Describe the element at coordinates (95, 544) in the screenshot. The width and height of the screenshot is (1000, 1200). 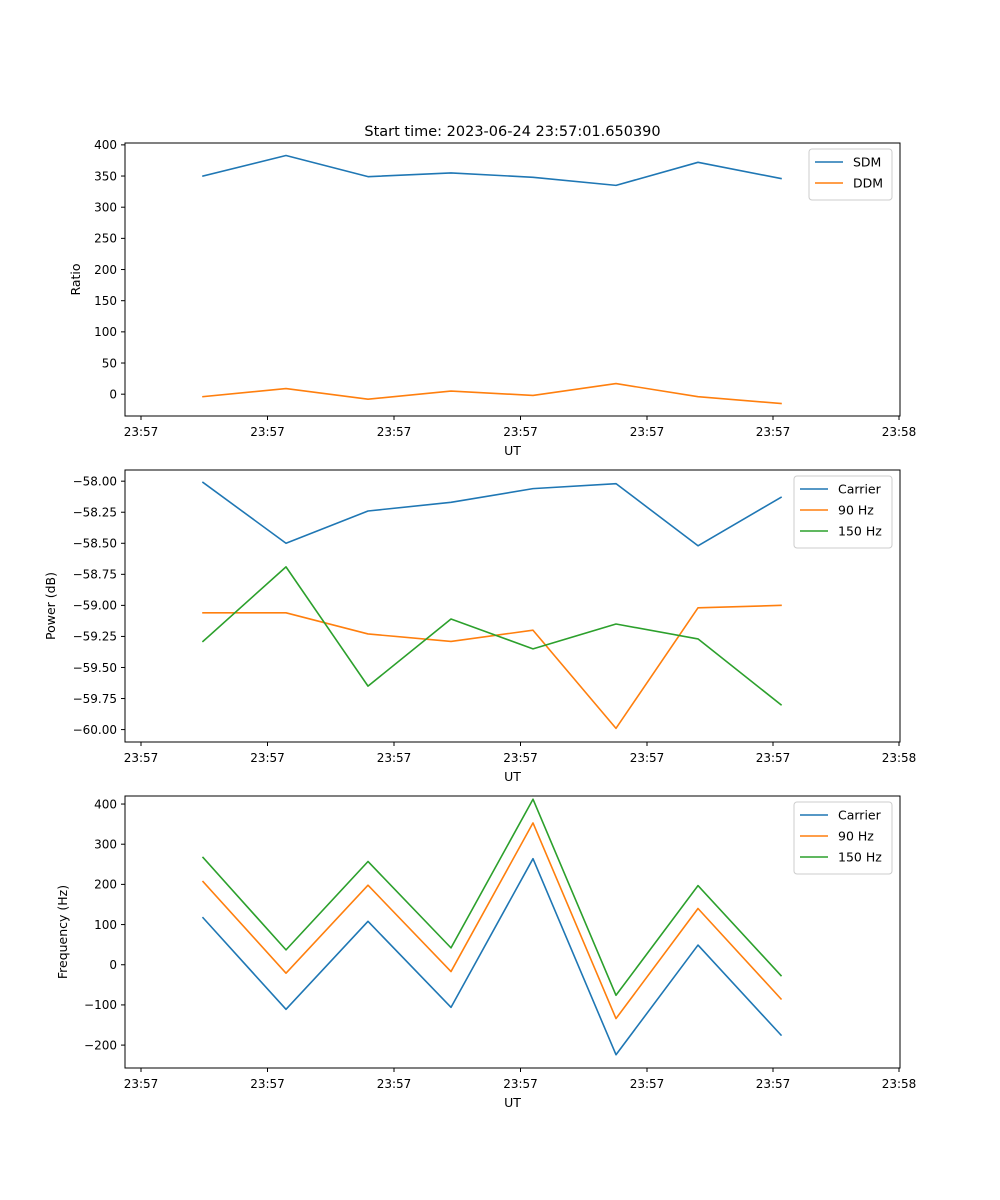
I see `y-tick-label: −58.50` at that location.